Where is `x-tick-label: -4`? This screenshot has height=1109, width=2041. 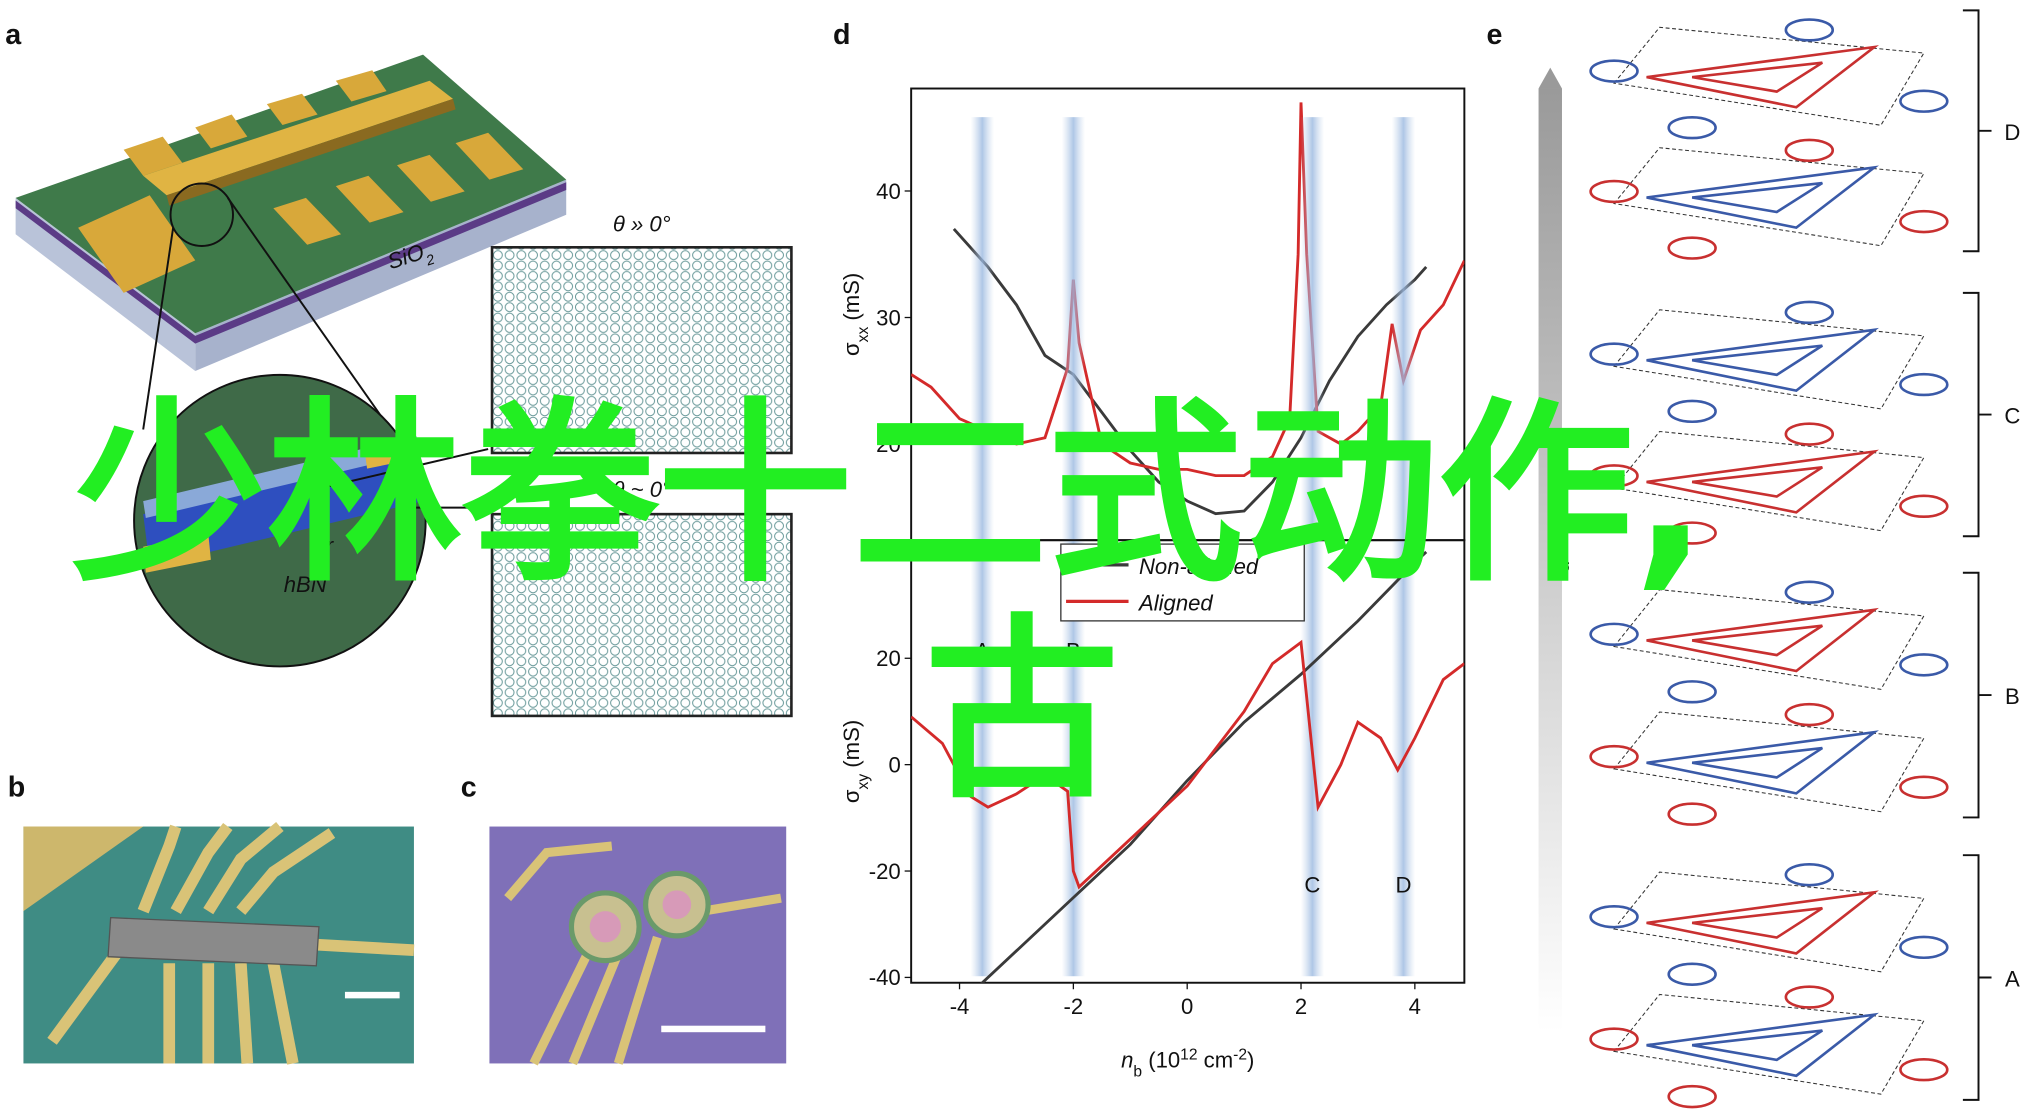 x-tick-label: -4 is located at coordinates (960, 1006).